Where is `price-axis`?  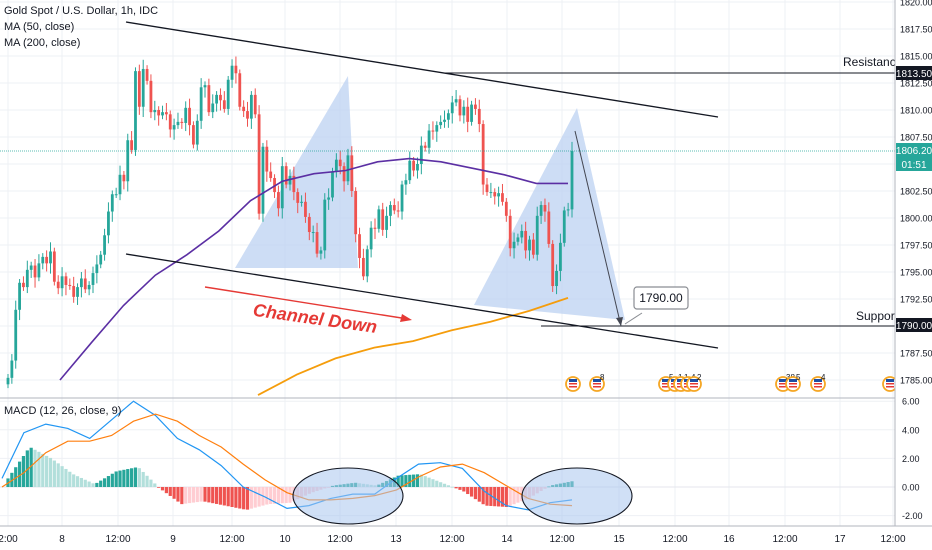
price-axis is located at coordinates (913, 263).